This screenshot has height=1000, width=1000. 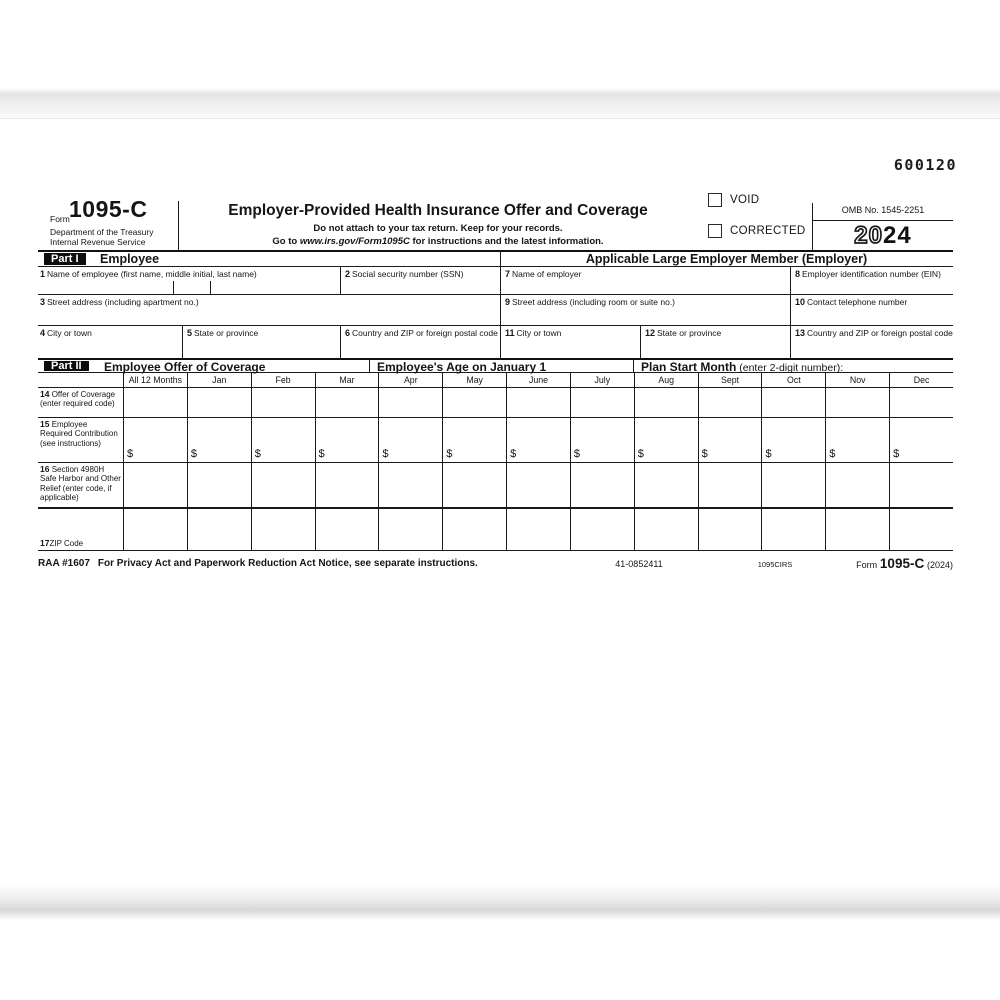 What do you see at coordinates (462, 367) in the screenshot?
I see `employee-age-title: Employee's Age on January 1` at bounding box center [462, 367].